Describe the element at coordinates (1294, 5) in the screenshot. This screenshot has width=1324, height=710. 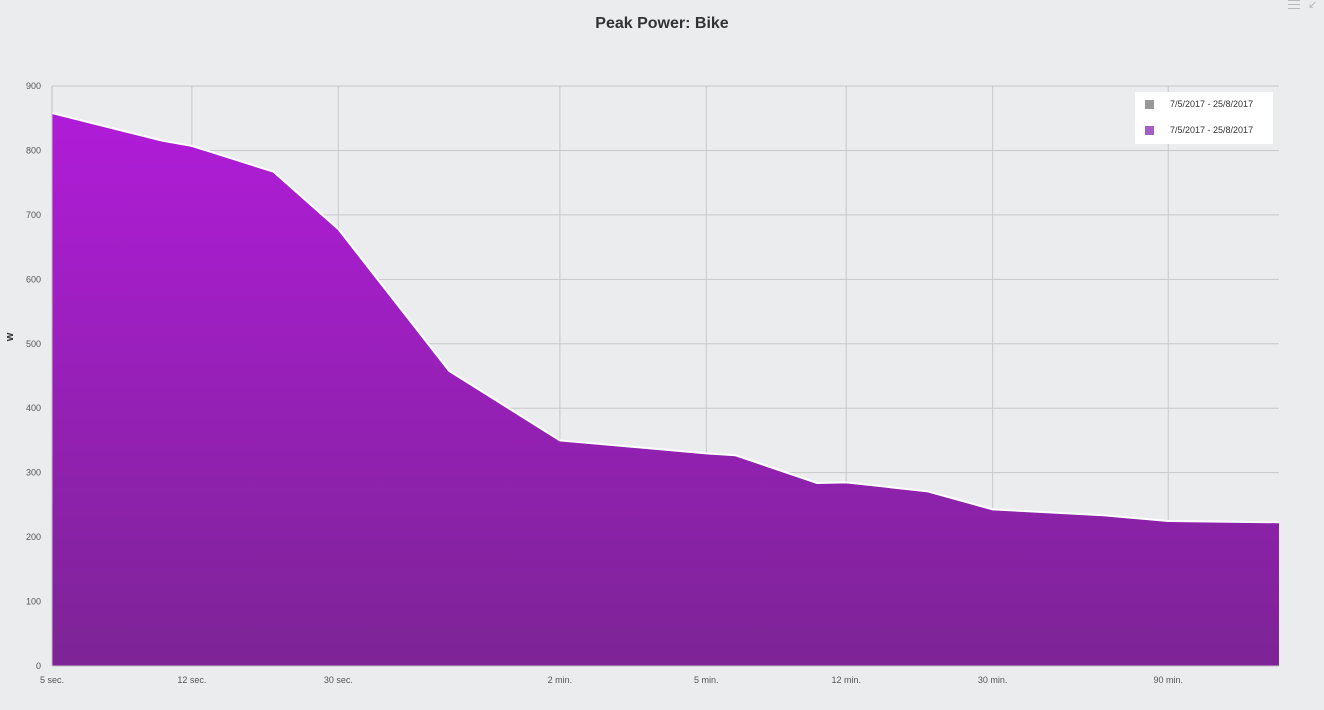
I see `menu-icon` at that location.